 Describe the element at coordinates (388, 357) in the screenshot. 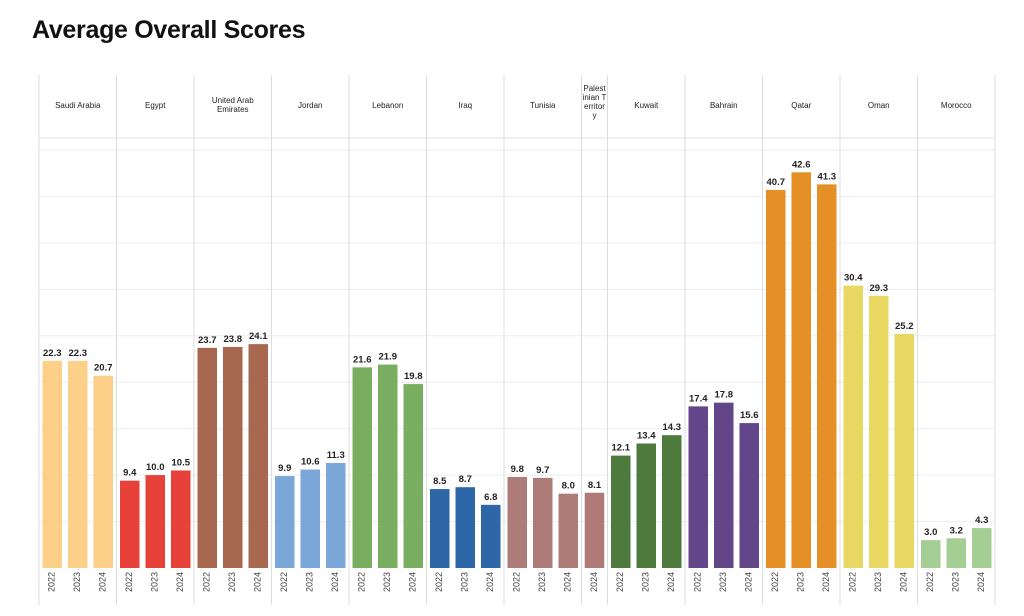

I see `value-label-lebanon-2023: 21.9` at that location.